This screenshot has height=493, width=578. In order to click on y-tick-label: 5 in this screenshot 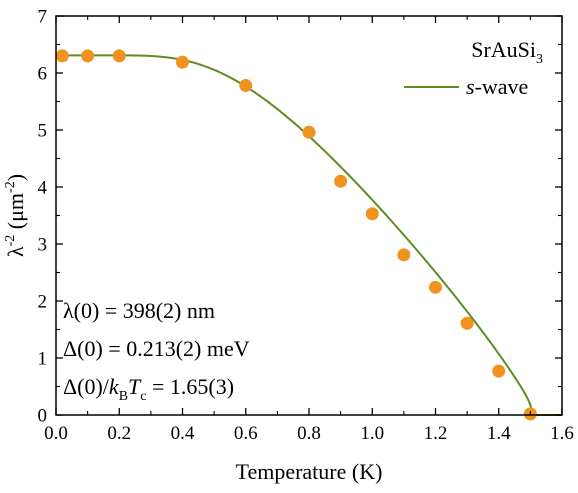, I will do `click(43, 131)`.